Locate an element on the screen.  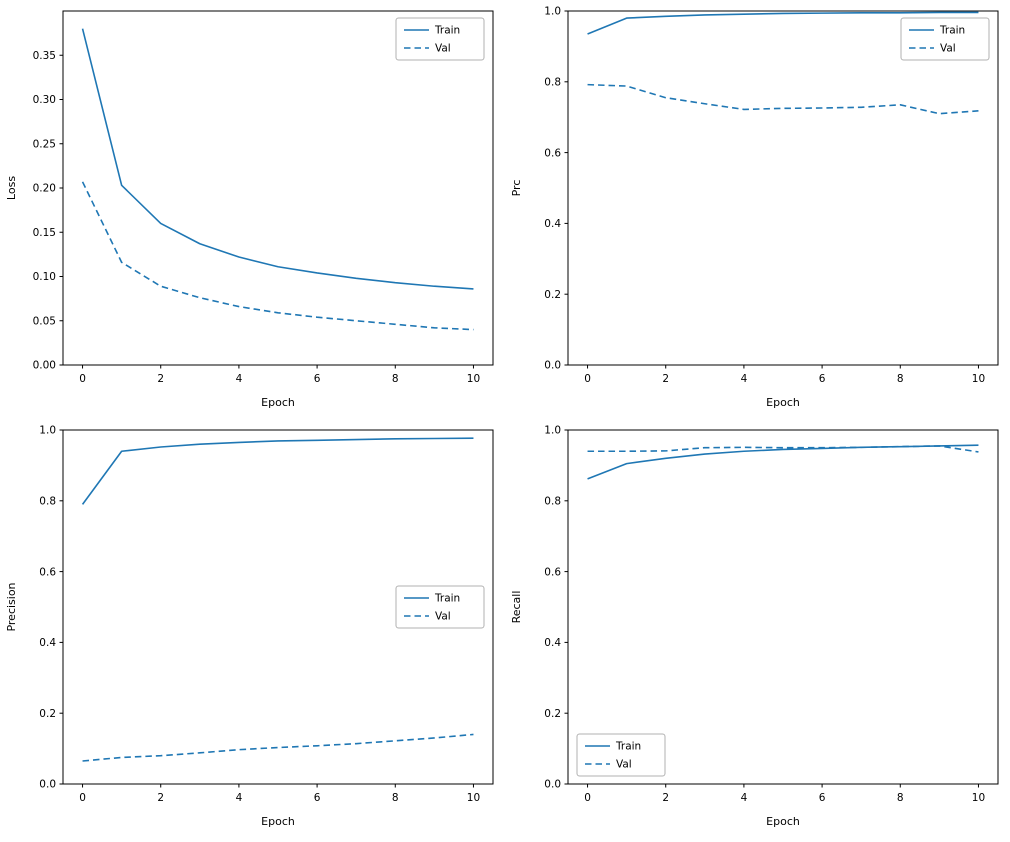
legend-prc: Train Val is located at coordinates (945, 39).